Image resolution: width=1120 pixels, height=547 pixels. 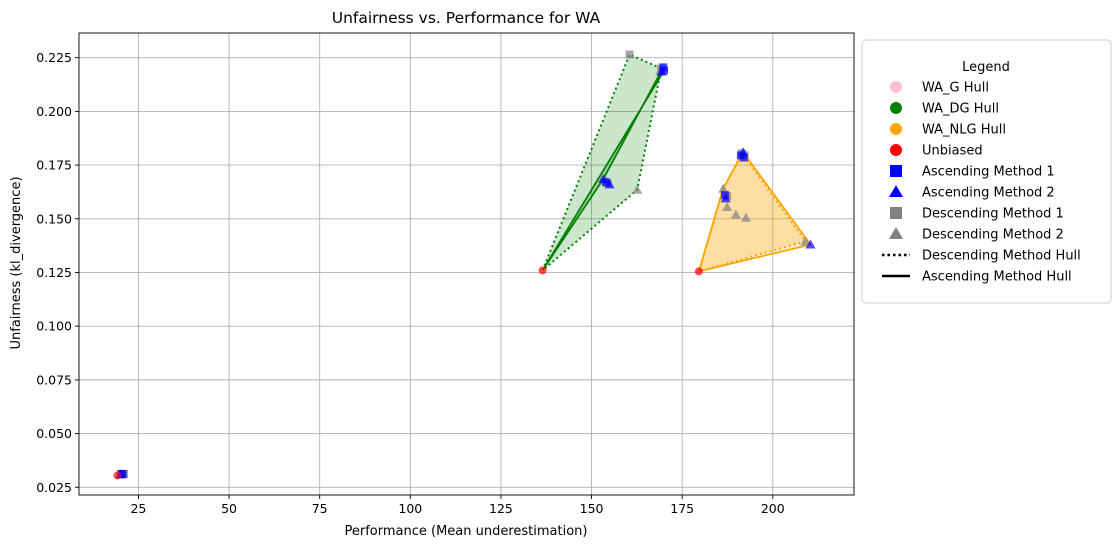 What do you see at coordinates (54, 326) in the screenshot?
I see `y-tick-label: 0.100` at bounding box center [54, 326].